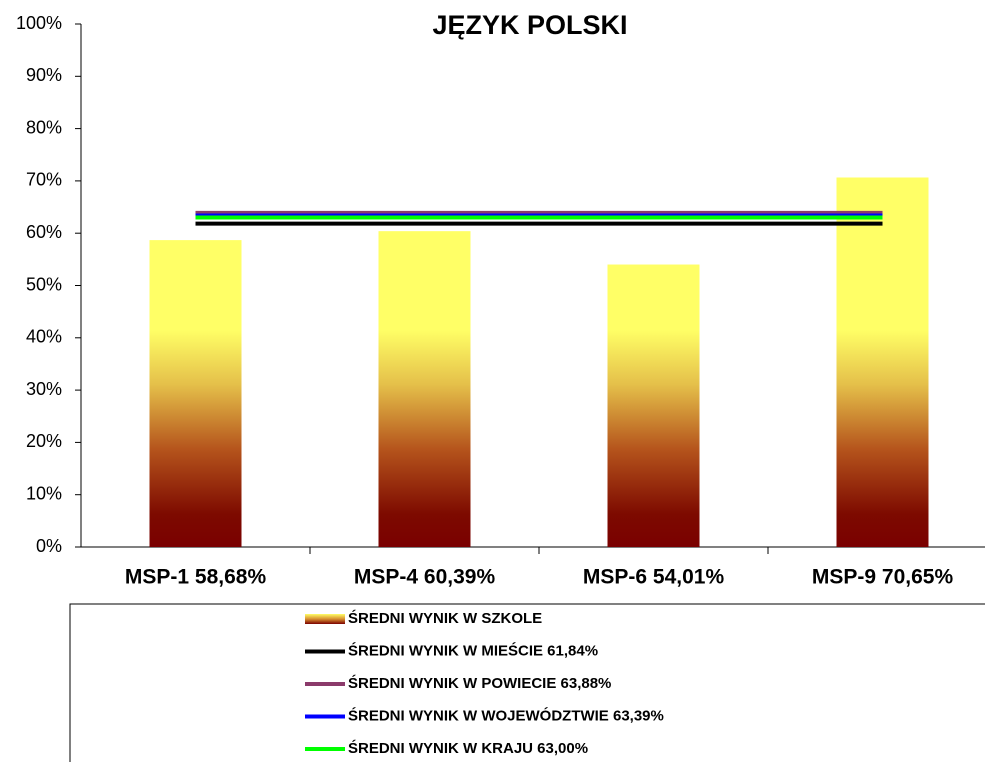 The width and height of the screenshot is (985, 762). Describe the element at coordinates (196, 577) in the screenshot. I see `x-tick-label: MSP-1 58,68%` at that location.